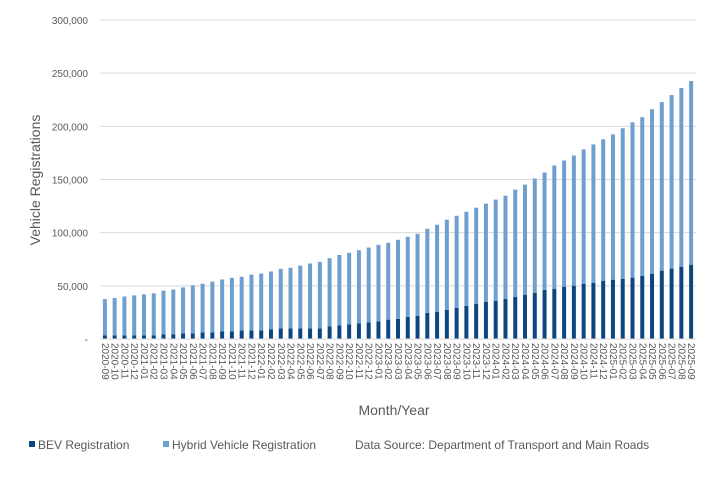  Describe the element at coordinates (70, 234) in the screenshot. I see `y-tick-label: 100,000` at that location.